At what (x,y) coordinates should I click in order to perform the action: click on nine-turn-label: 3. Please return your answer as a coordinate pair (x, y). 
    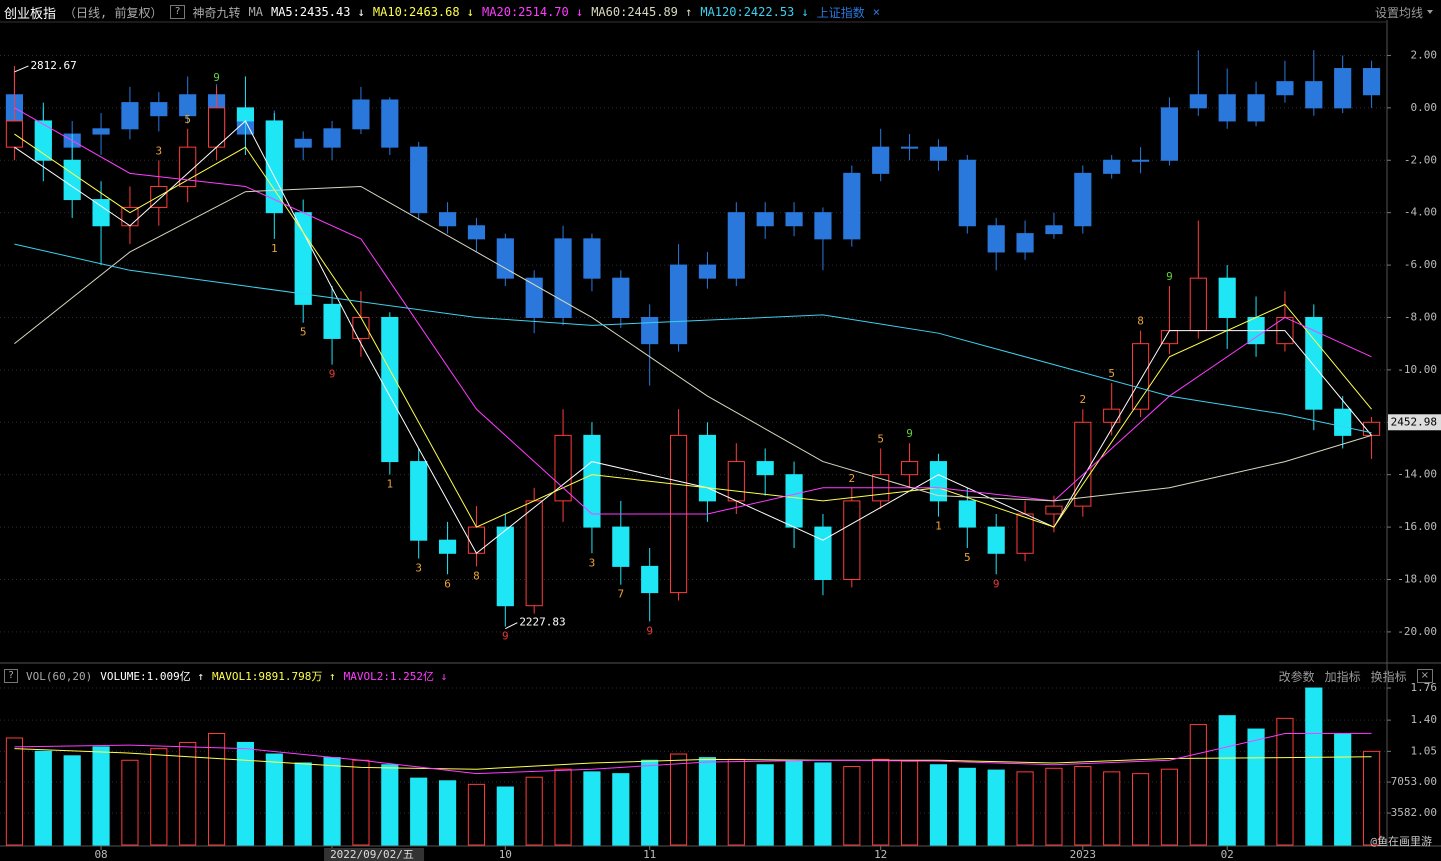
    Looking at the image, I should click on (592, 562).